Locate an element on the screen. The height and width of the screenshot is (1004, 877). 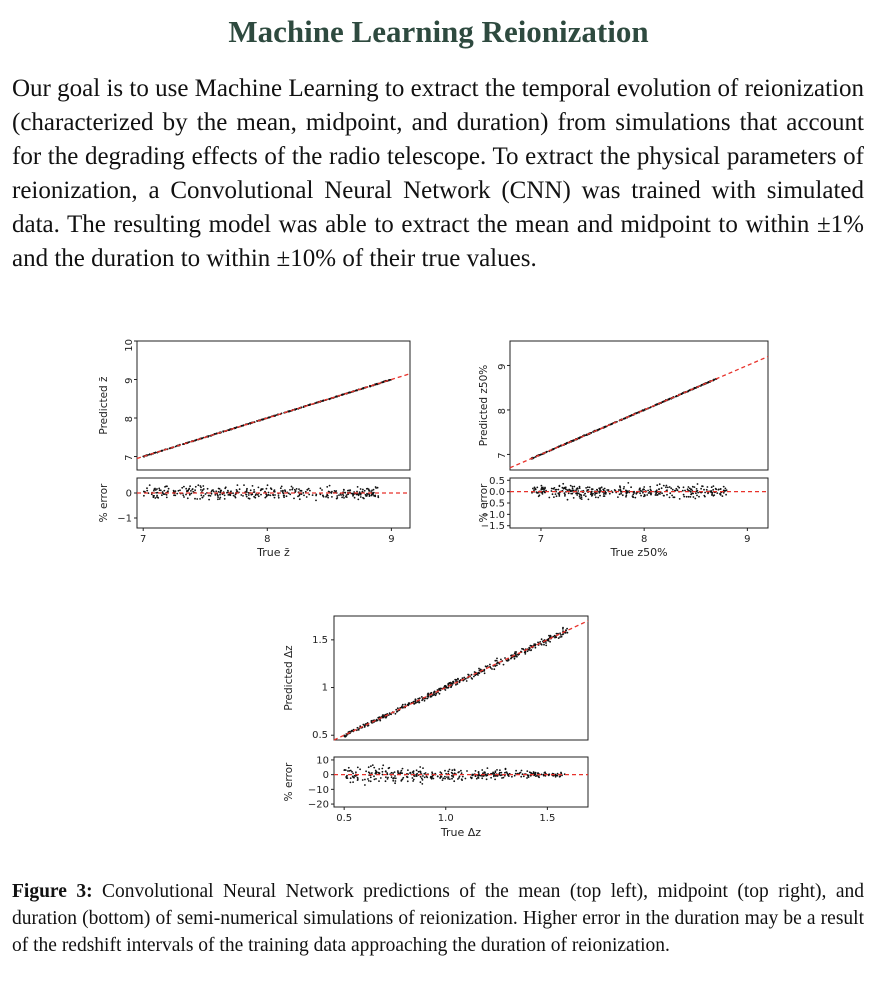
one-to-one-line is located at coordinates (639, 412).